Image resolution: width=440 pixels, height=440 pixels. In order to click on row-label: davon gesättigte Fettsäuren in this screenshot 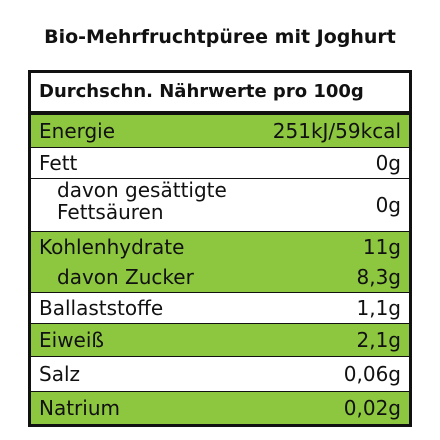, I will do `click(142, 201)`.